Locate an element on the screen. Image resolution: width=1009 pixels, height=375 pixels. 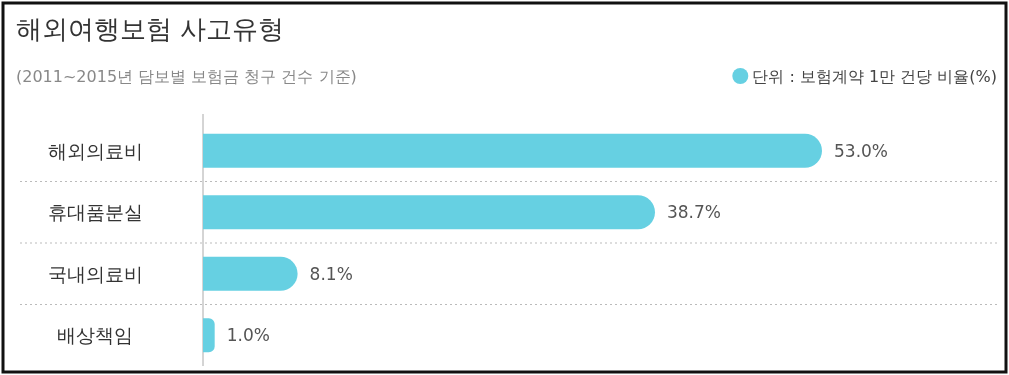
y-tick-label: 휴대품분실 is located at coordinates (95, 212).